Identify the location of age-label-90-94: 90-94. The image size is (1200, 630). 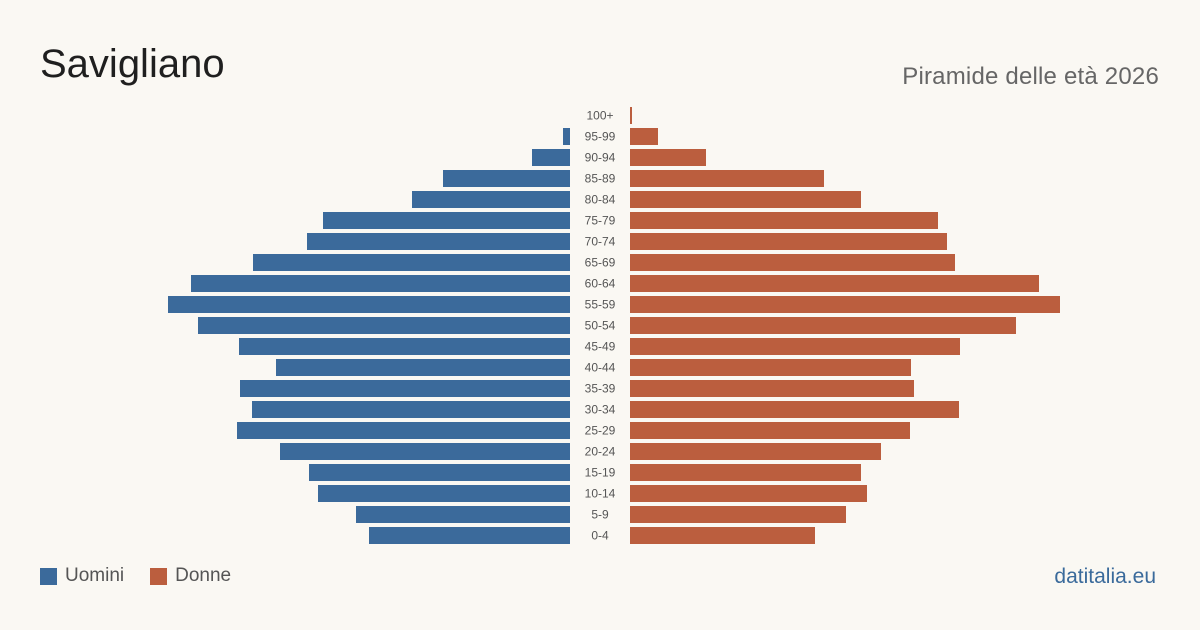
(600, 158).